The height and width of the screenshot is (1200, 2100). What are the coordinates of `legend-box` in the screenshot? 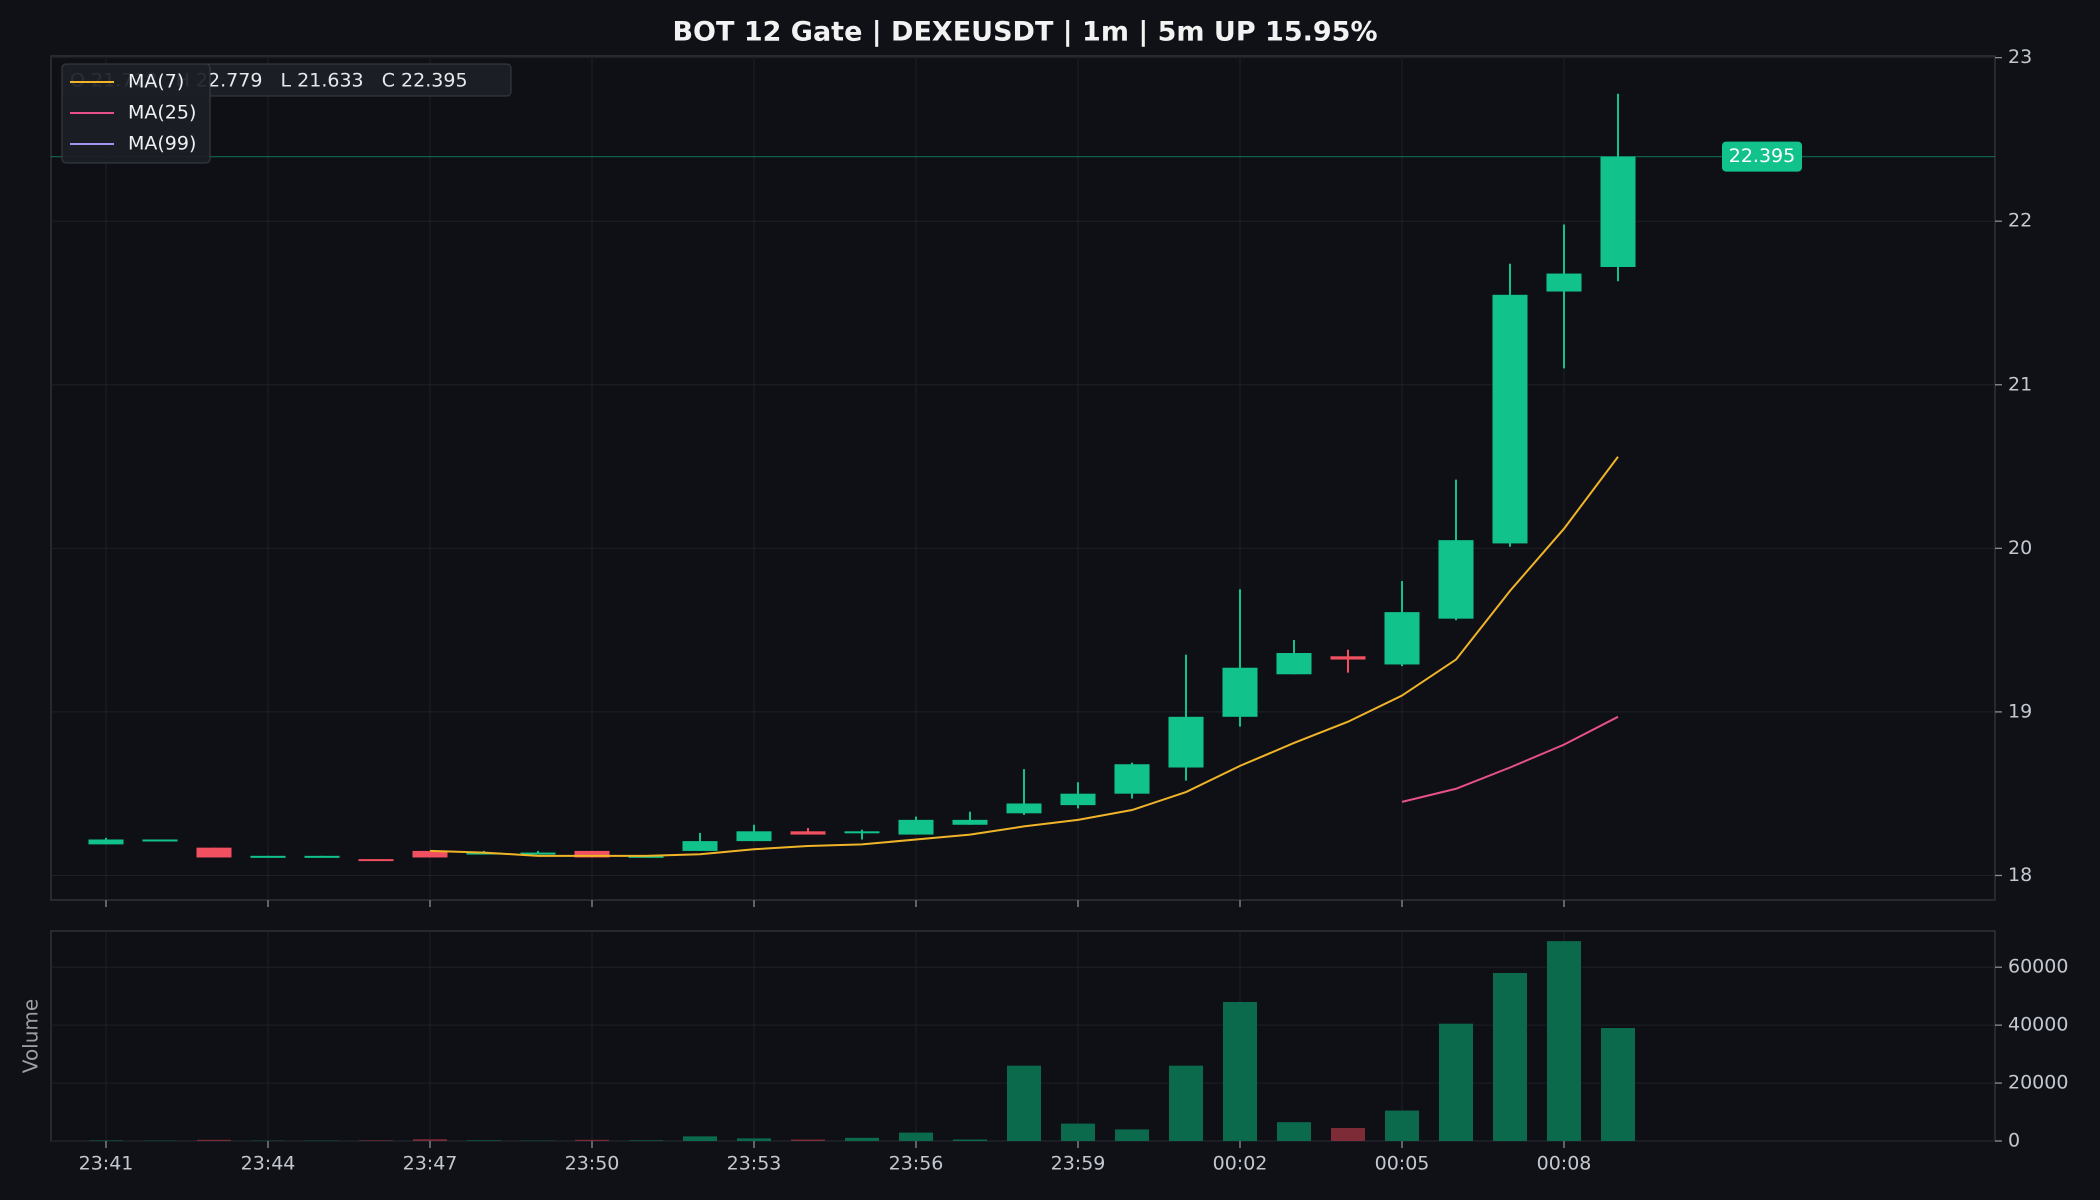 It's located at (136, 113).